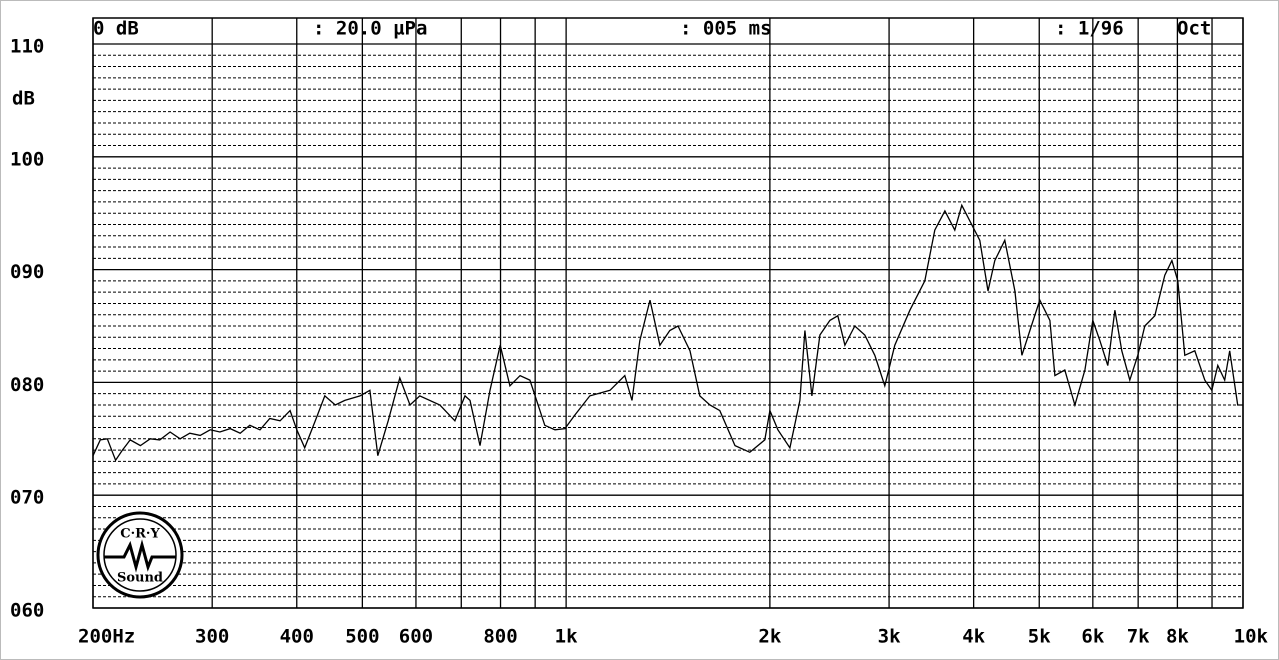 The height and width of the screenshot is (660, 1279). Describe the element at coordinates (1194, 29) in the screenshot. I see `header-text: Oct` at that location.